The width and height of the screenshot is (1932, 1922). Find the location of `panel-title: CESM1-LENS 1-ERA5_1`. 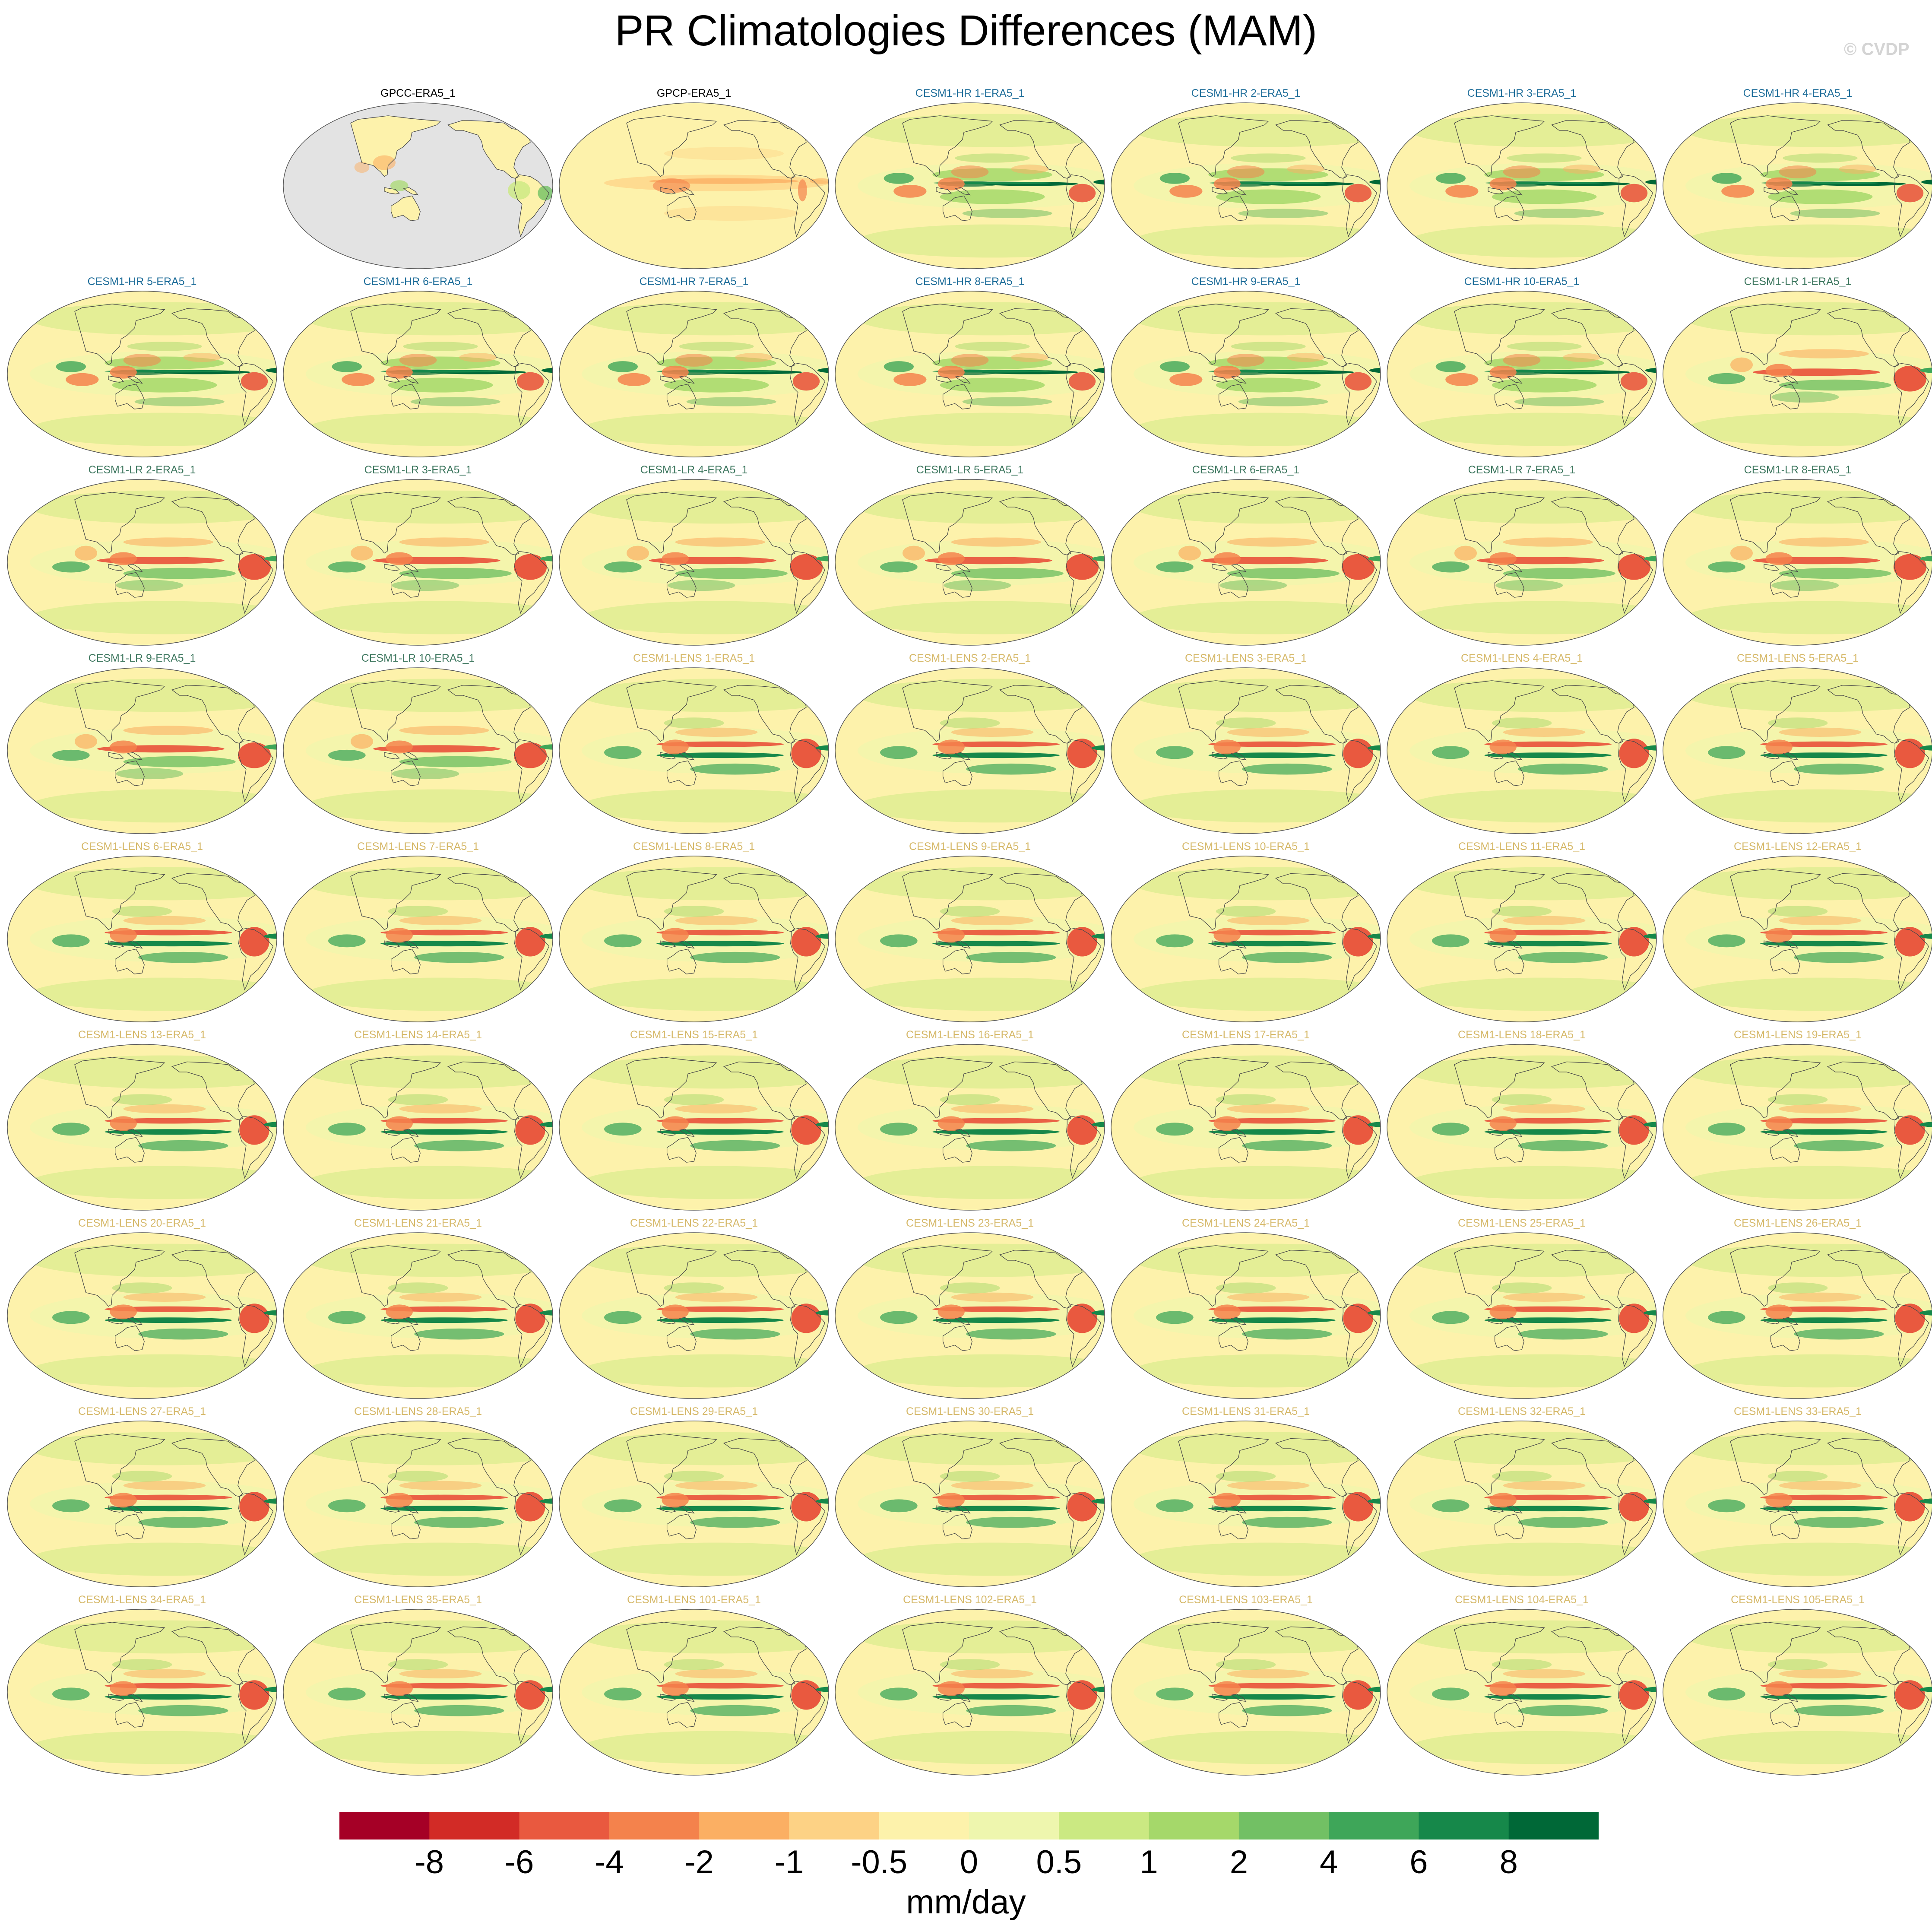

panel-title: CESM1-LENS 1-ERA5_1 is located at coordinates (694, 658).